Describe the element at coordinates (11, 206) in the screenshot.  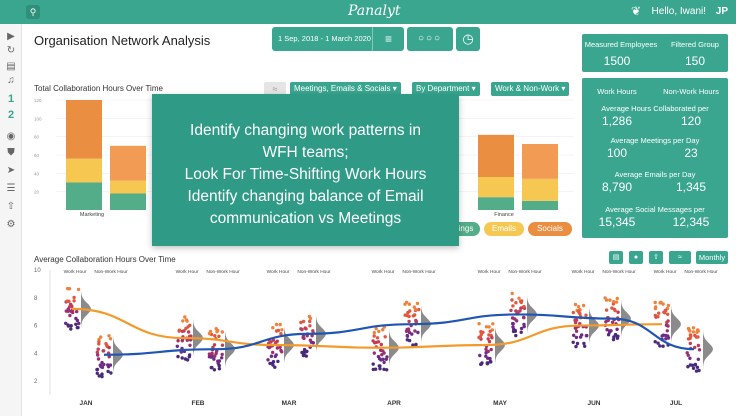
I see `share-icon: ⇧` at that location.